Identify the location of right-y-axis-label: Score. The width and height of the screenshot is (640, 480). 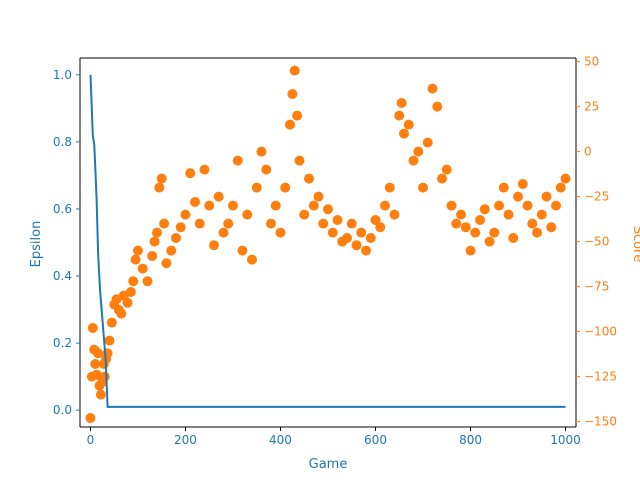
(635, 244).